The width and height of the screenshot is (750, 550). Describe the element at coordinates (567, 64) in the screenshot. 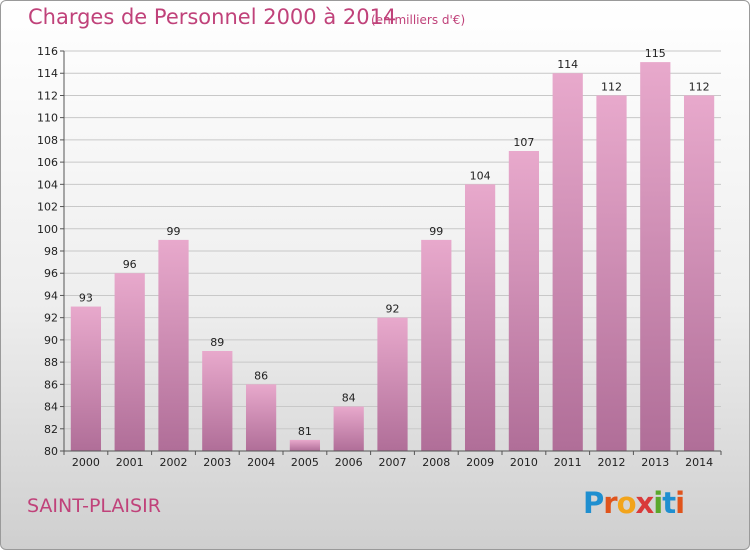

I see `data-label: 114` at that location.